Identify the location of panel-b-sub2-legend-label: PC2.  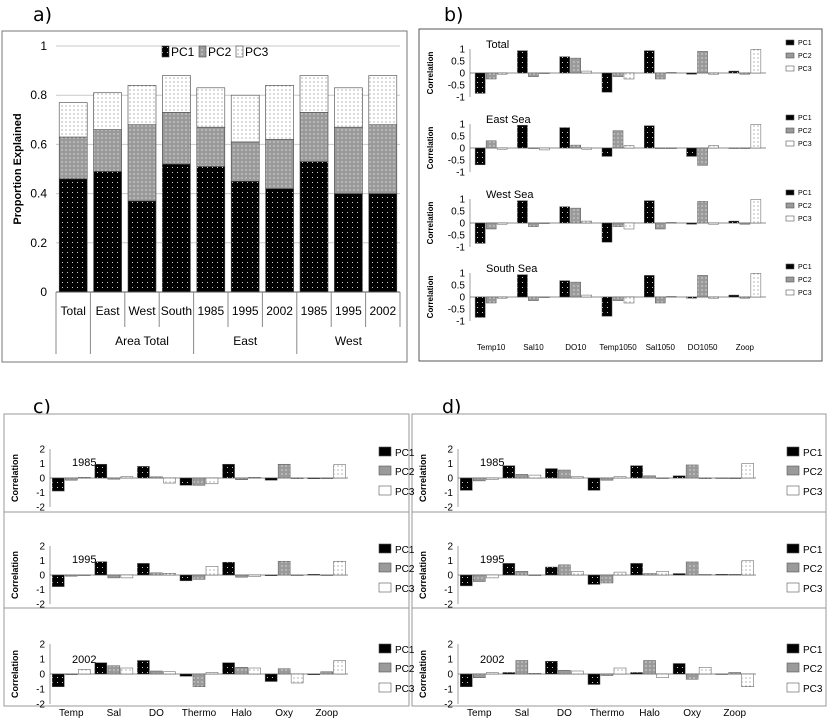
(805, 131).